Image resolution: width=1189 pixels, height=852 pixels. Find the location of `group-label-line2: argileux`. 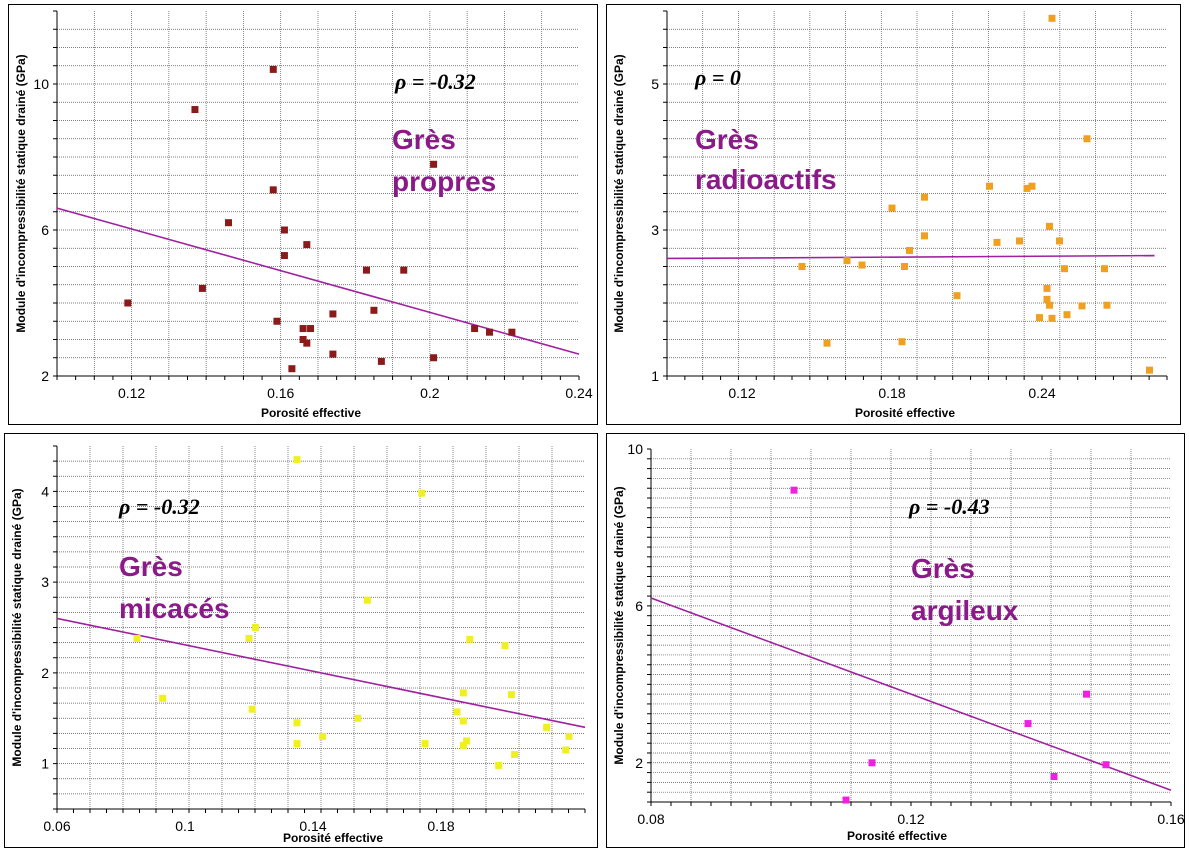

group-label-line2: argileux is located at coordinates (965, 610).